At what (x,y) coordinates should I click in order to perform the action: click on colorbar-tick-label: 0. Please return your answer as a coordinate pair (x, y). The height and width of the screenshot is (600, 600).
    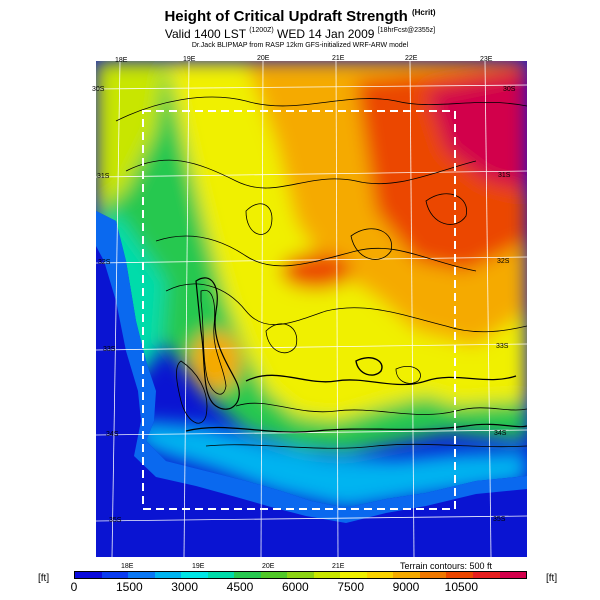
    Looking at the image, I should click on (74, 587).